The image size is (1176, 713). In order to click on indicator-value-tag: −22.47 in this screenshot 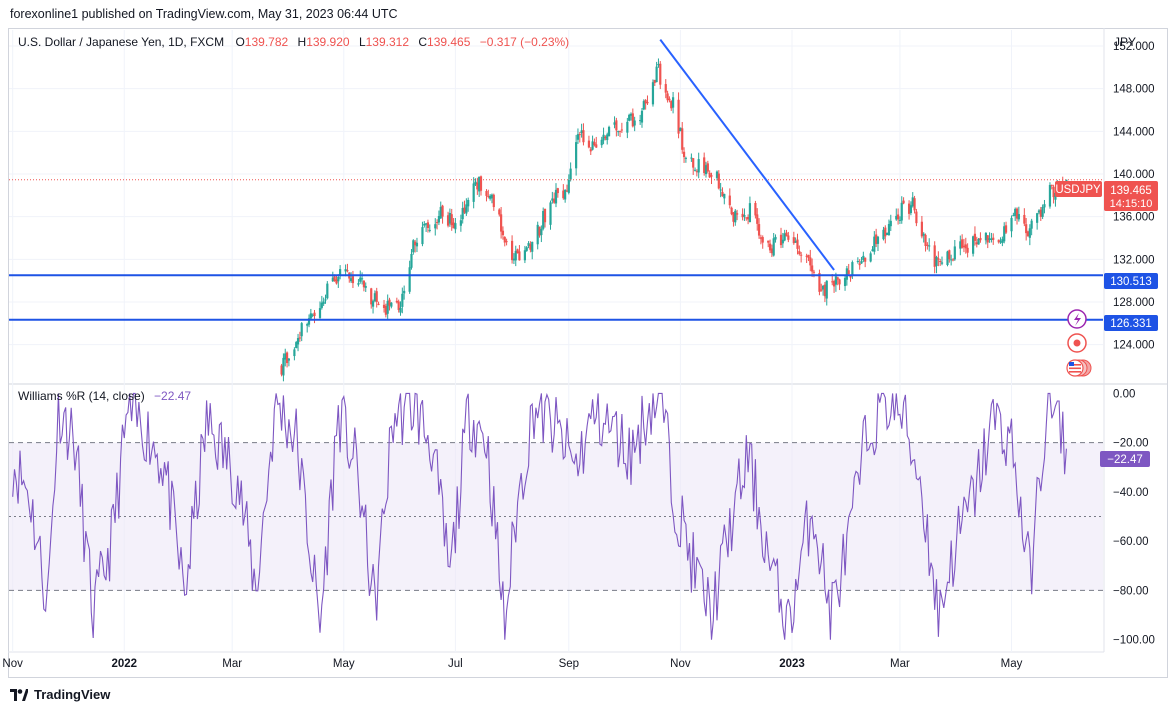, I will do `click(1125, 459)`.